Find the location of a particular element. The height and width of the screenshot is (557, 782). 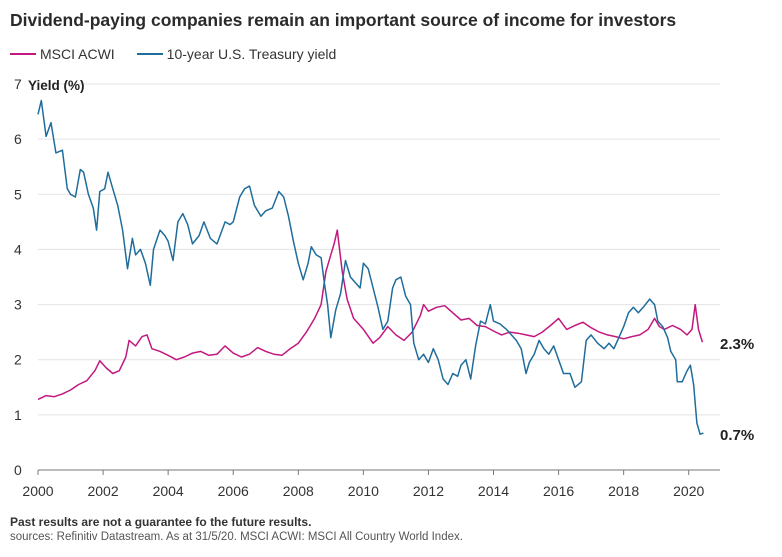

x-tick-label: 2020 is located at coordinates (688, 491).